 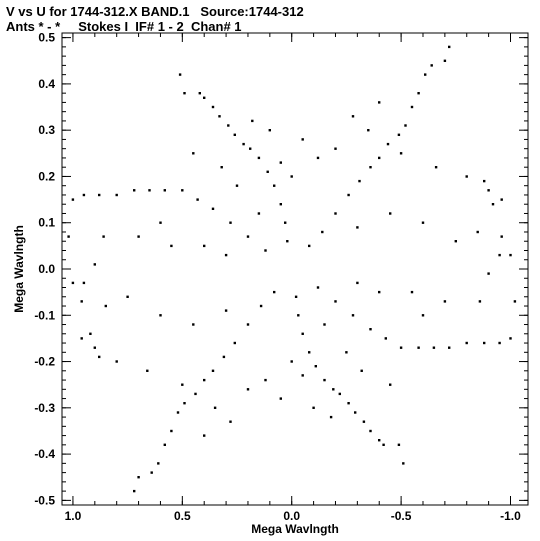 What do you see at coordinates (44, 362) in the screenshot?
I see `y-tick-label: -0.2` at bounding box center [44, 362].